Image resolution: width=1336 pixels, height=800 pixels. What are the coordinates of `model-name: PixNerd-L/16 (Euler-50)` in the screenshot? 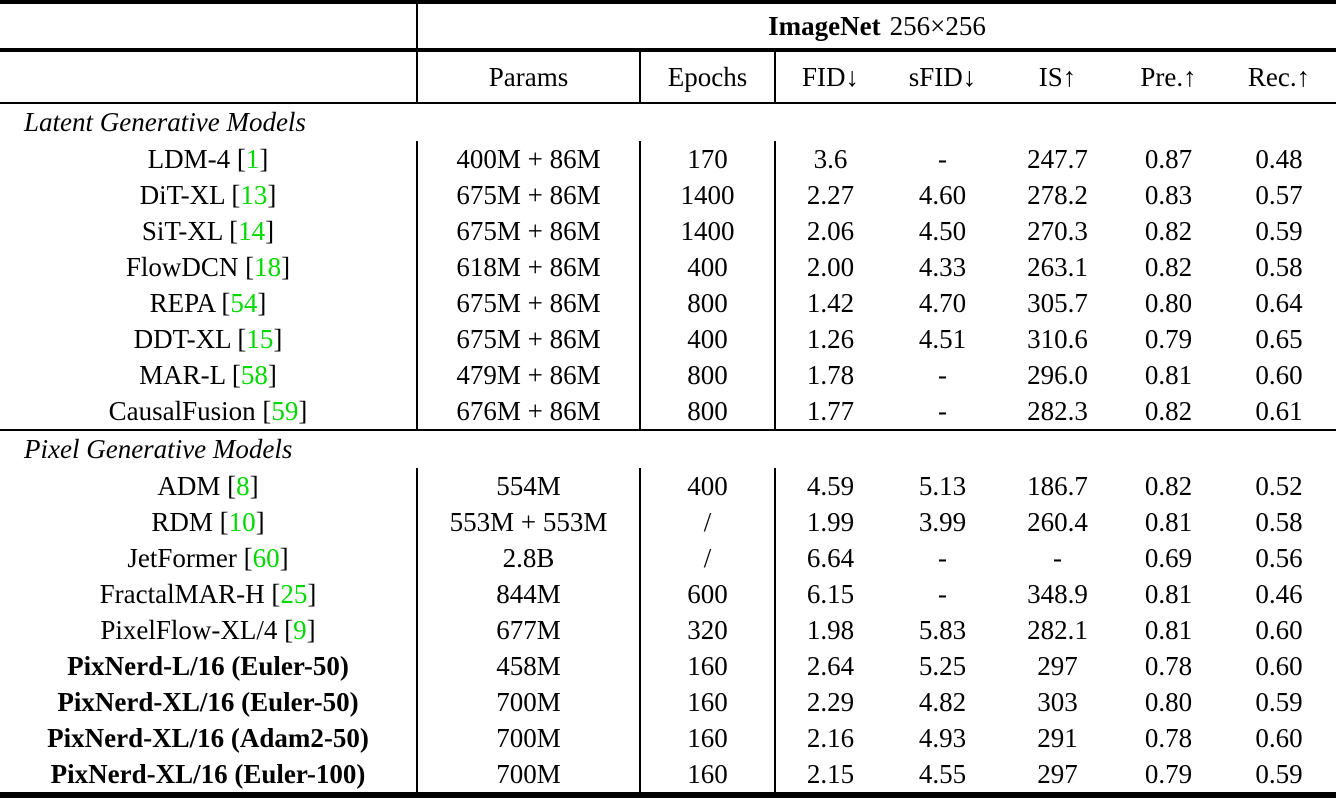 It's located at (208, 666).